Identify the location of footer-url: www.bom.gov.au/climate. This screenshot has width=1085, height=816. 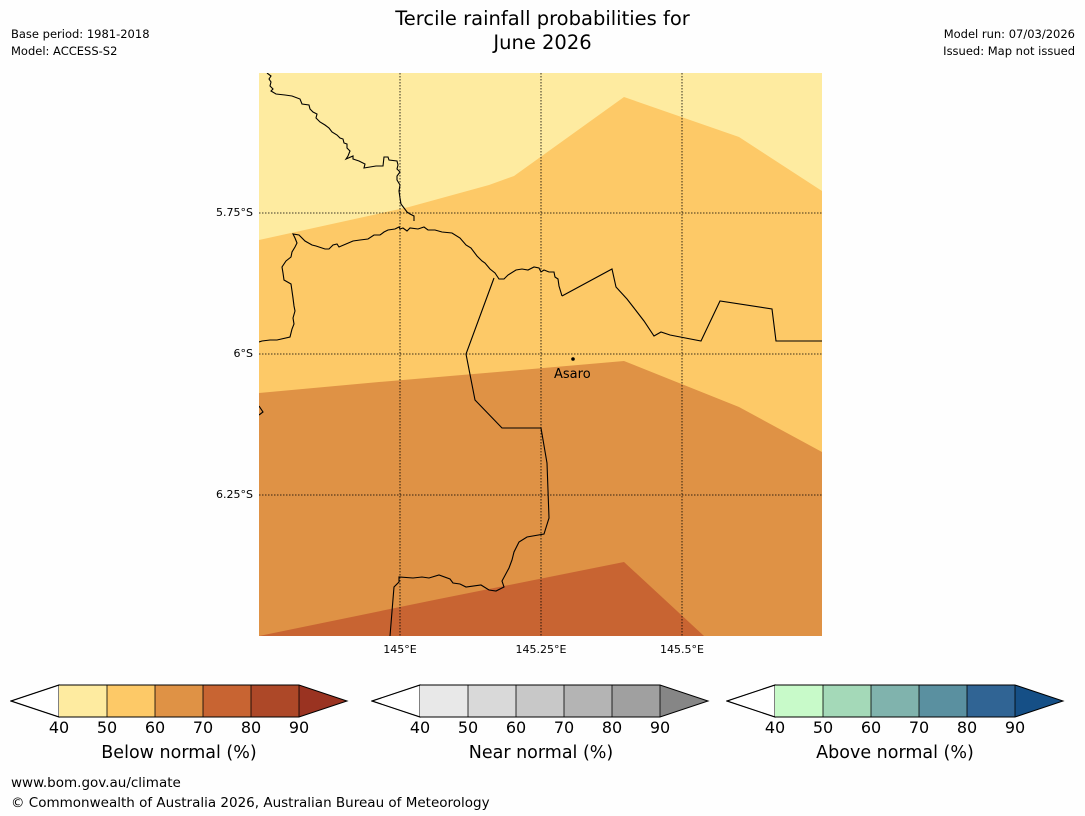
(96, 783).